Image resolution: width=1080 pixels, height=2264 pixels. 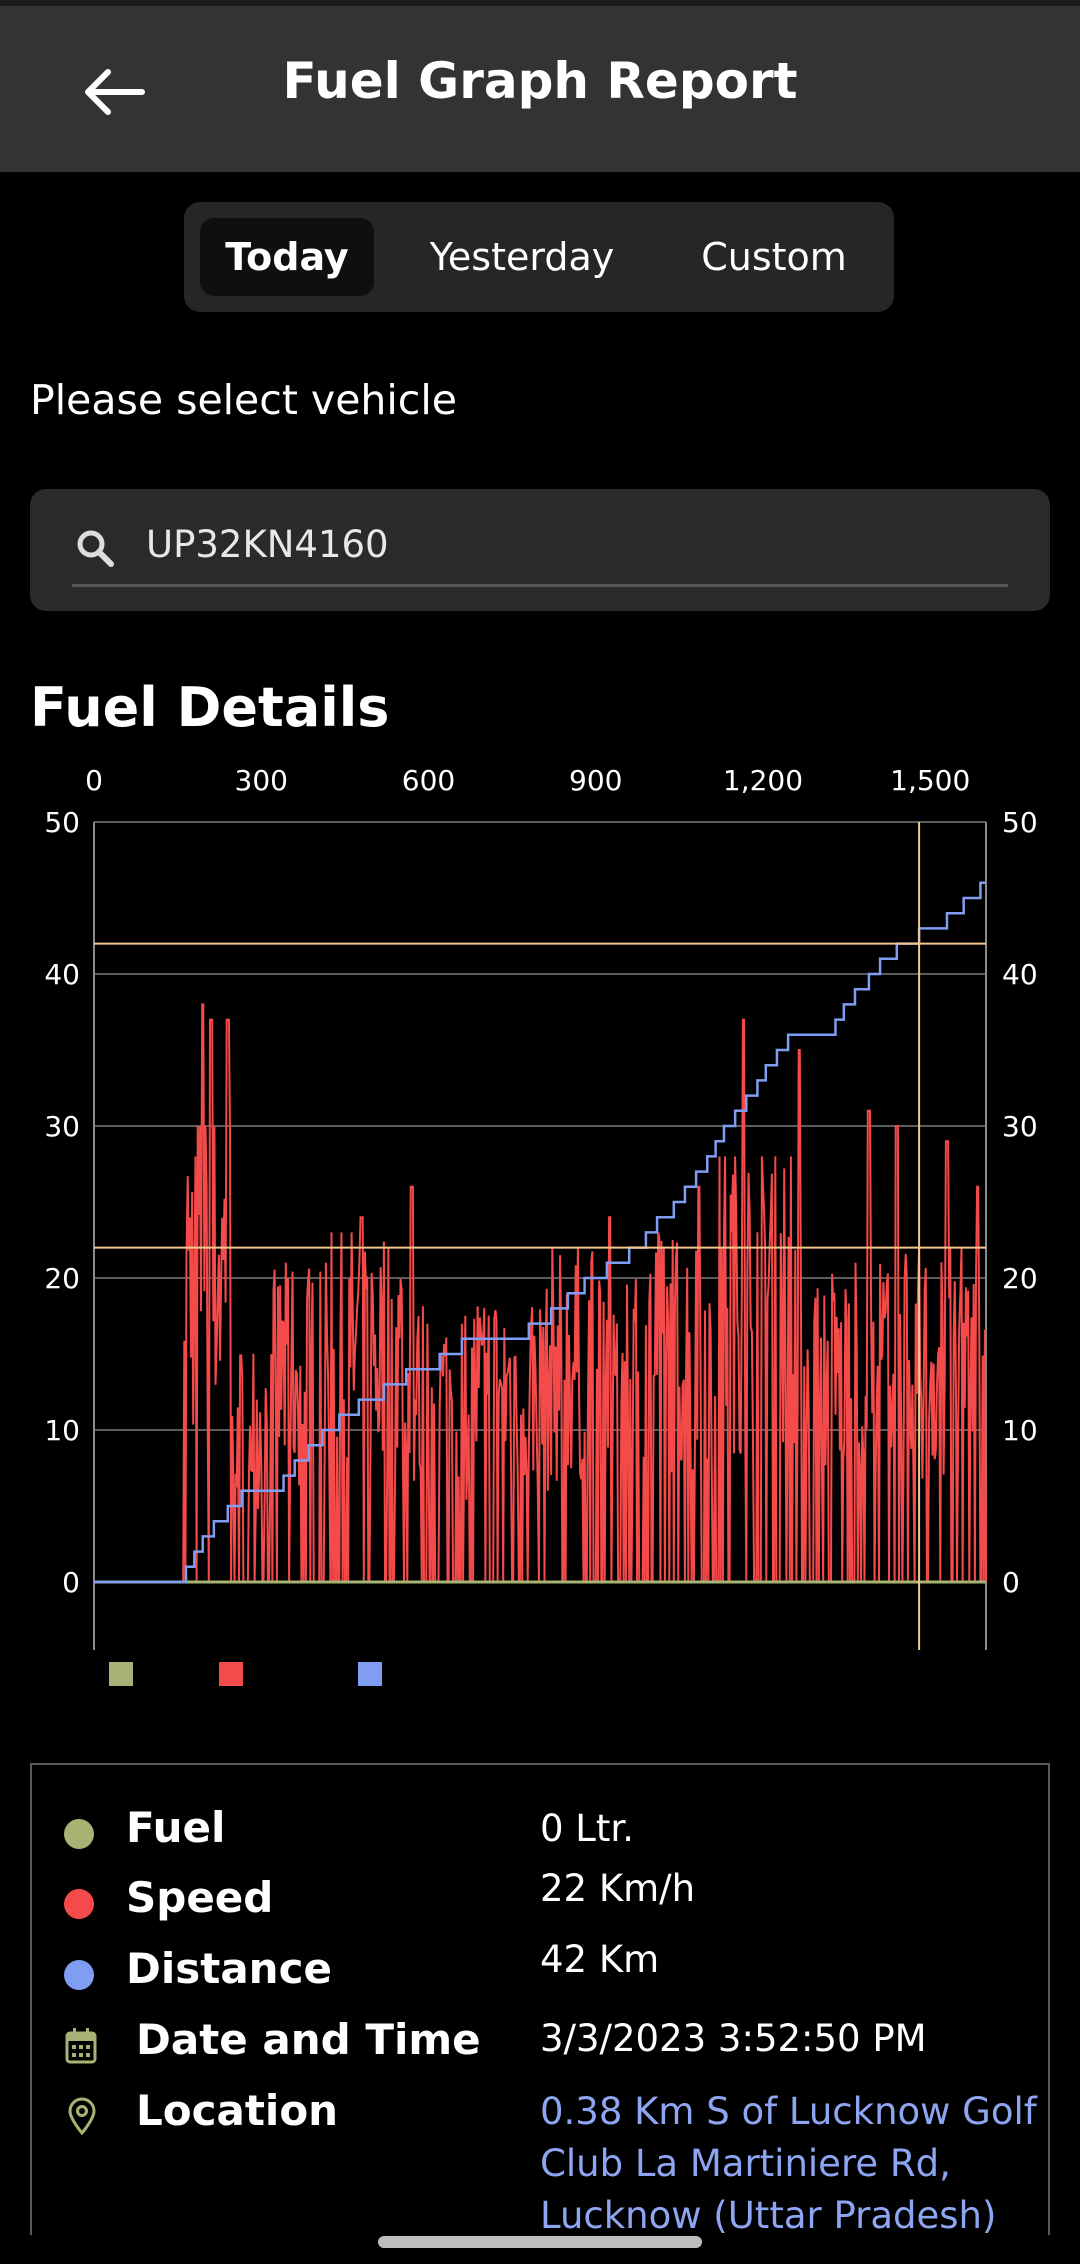 I want to click on fuel-dot-icon, so click(x=79, y=1834).